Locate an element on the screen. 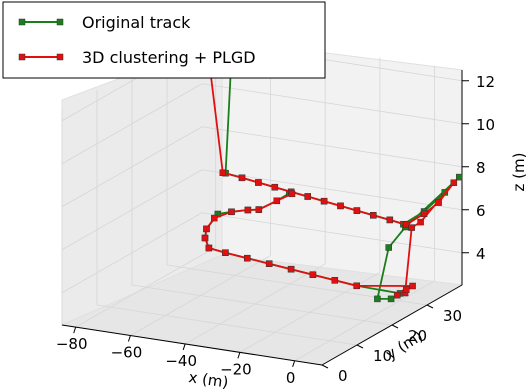 This screenshot has height=389, width=531. z-tick-label: 4 is located at coordinates (481, 254).